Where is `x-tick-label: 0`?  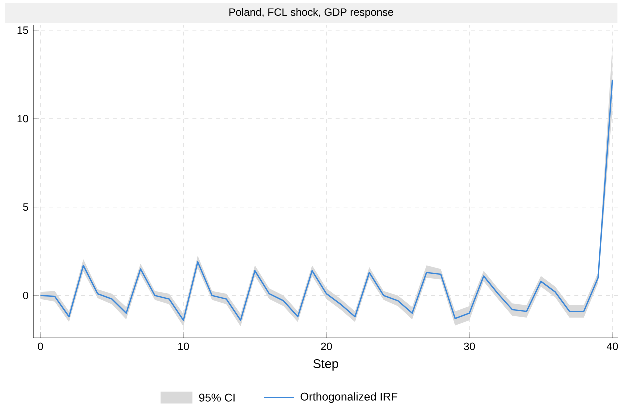 x-tick-label: 0 is located at coordinates (41, 346).